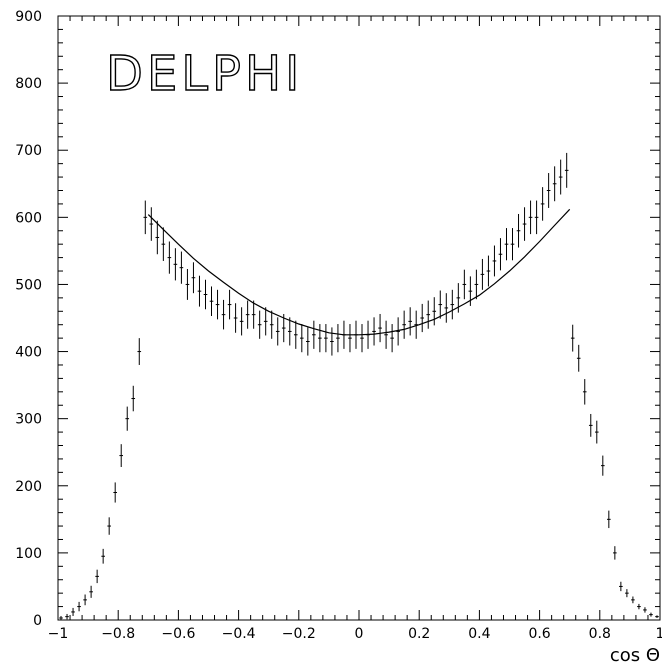 The image size is (662, 666). Describe the element at coordinates (118, 634) in the screenshot. I see `x-tick-label: −0.8` at that location.